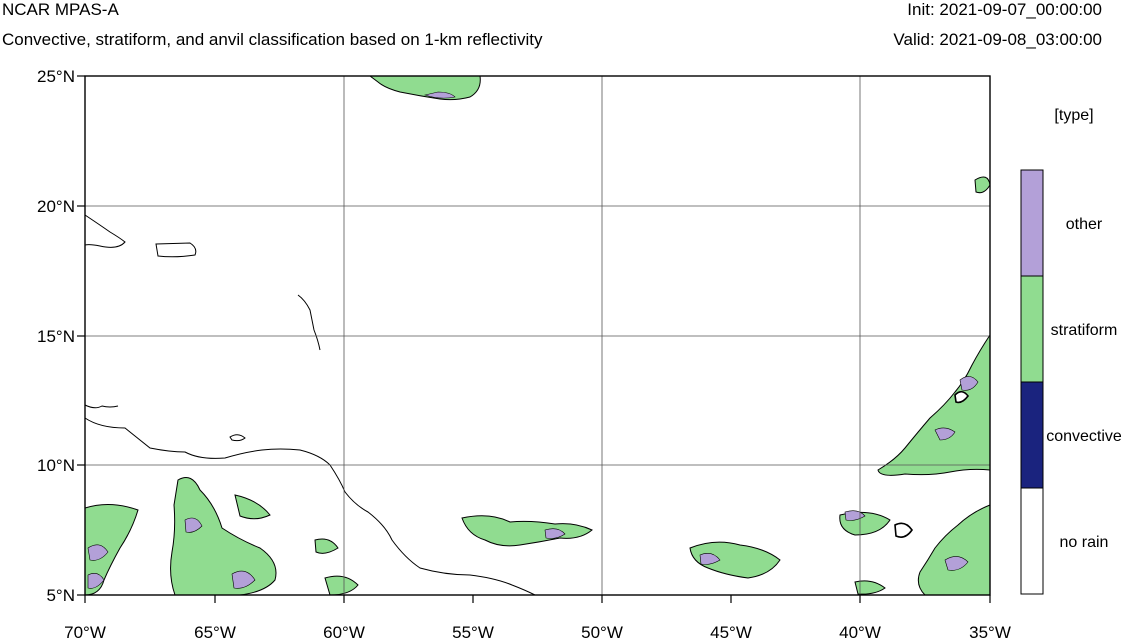 Image resolution: width=1128 pixels, height=642 pixels. I want to click on coastline-south-america, so click(310, 506).